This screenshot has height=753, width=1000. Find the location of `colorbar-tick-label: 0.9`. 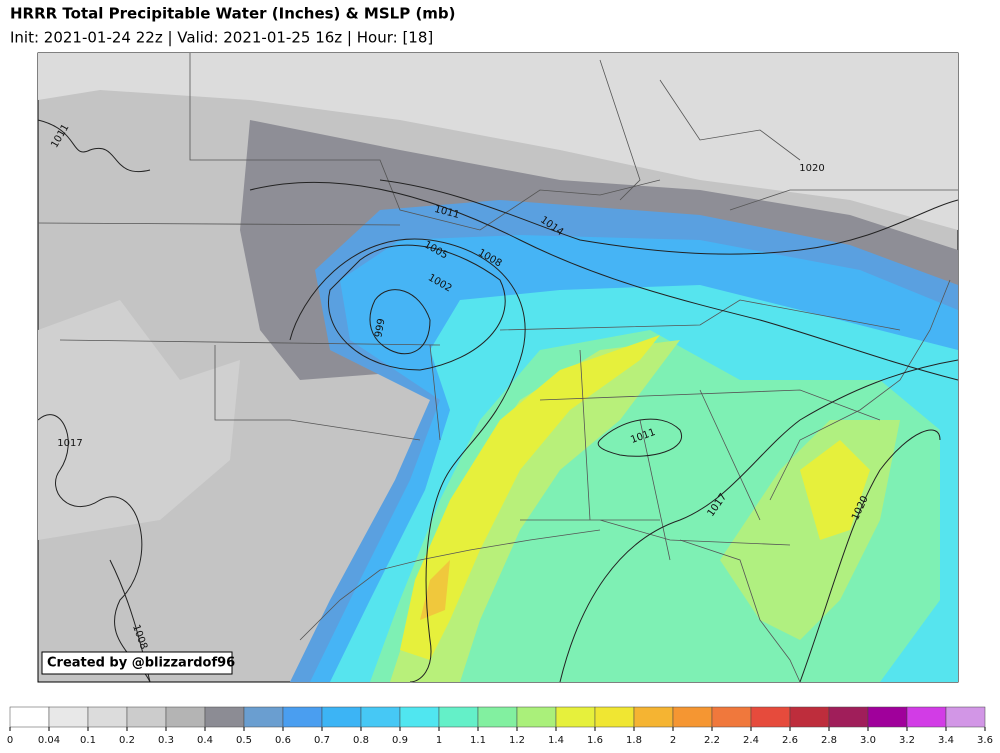

colorbar-tick-label: 0.9 is located at coordinates (400, 740).